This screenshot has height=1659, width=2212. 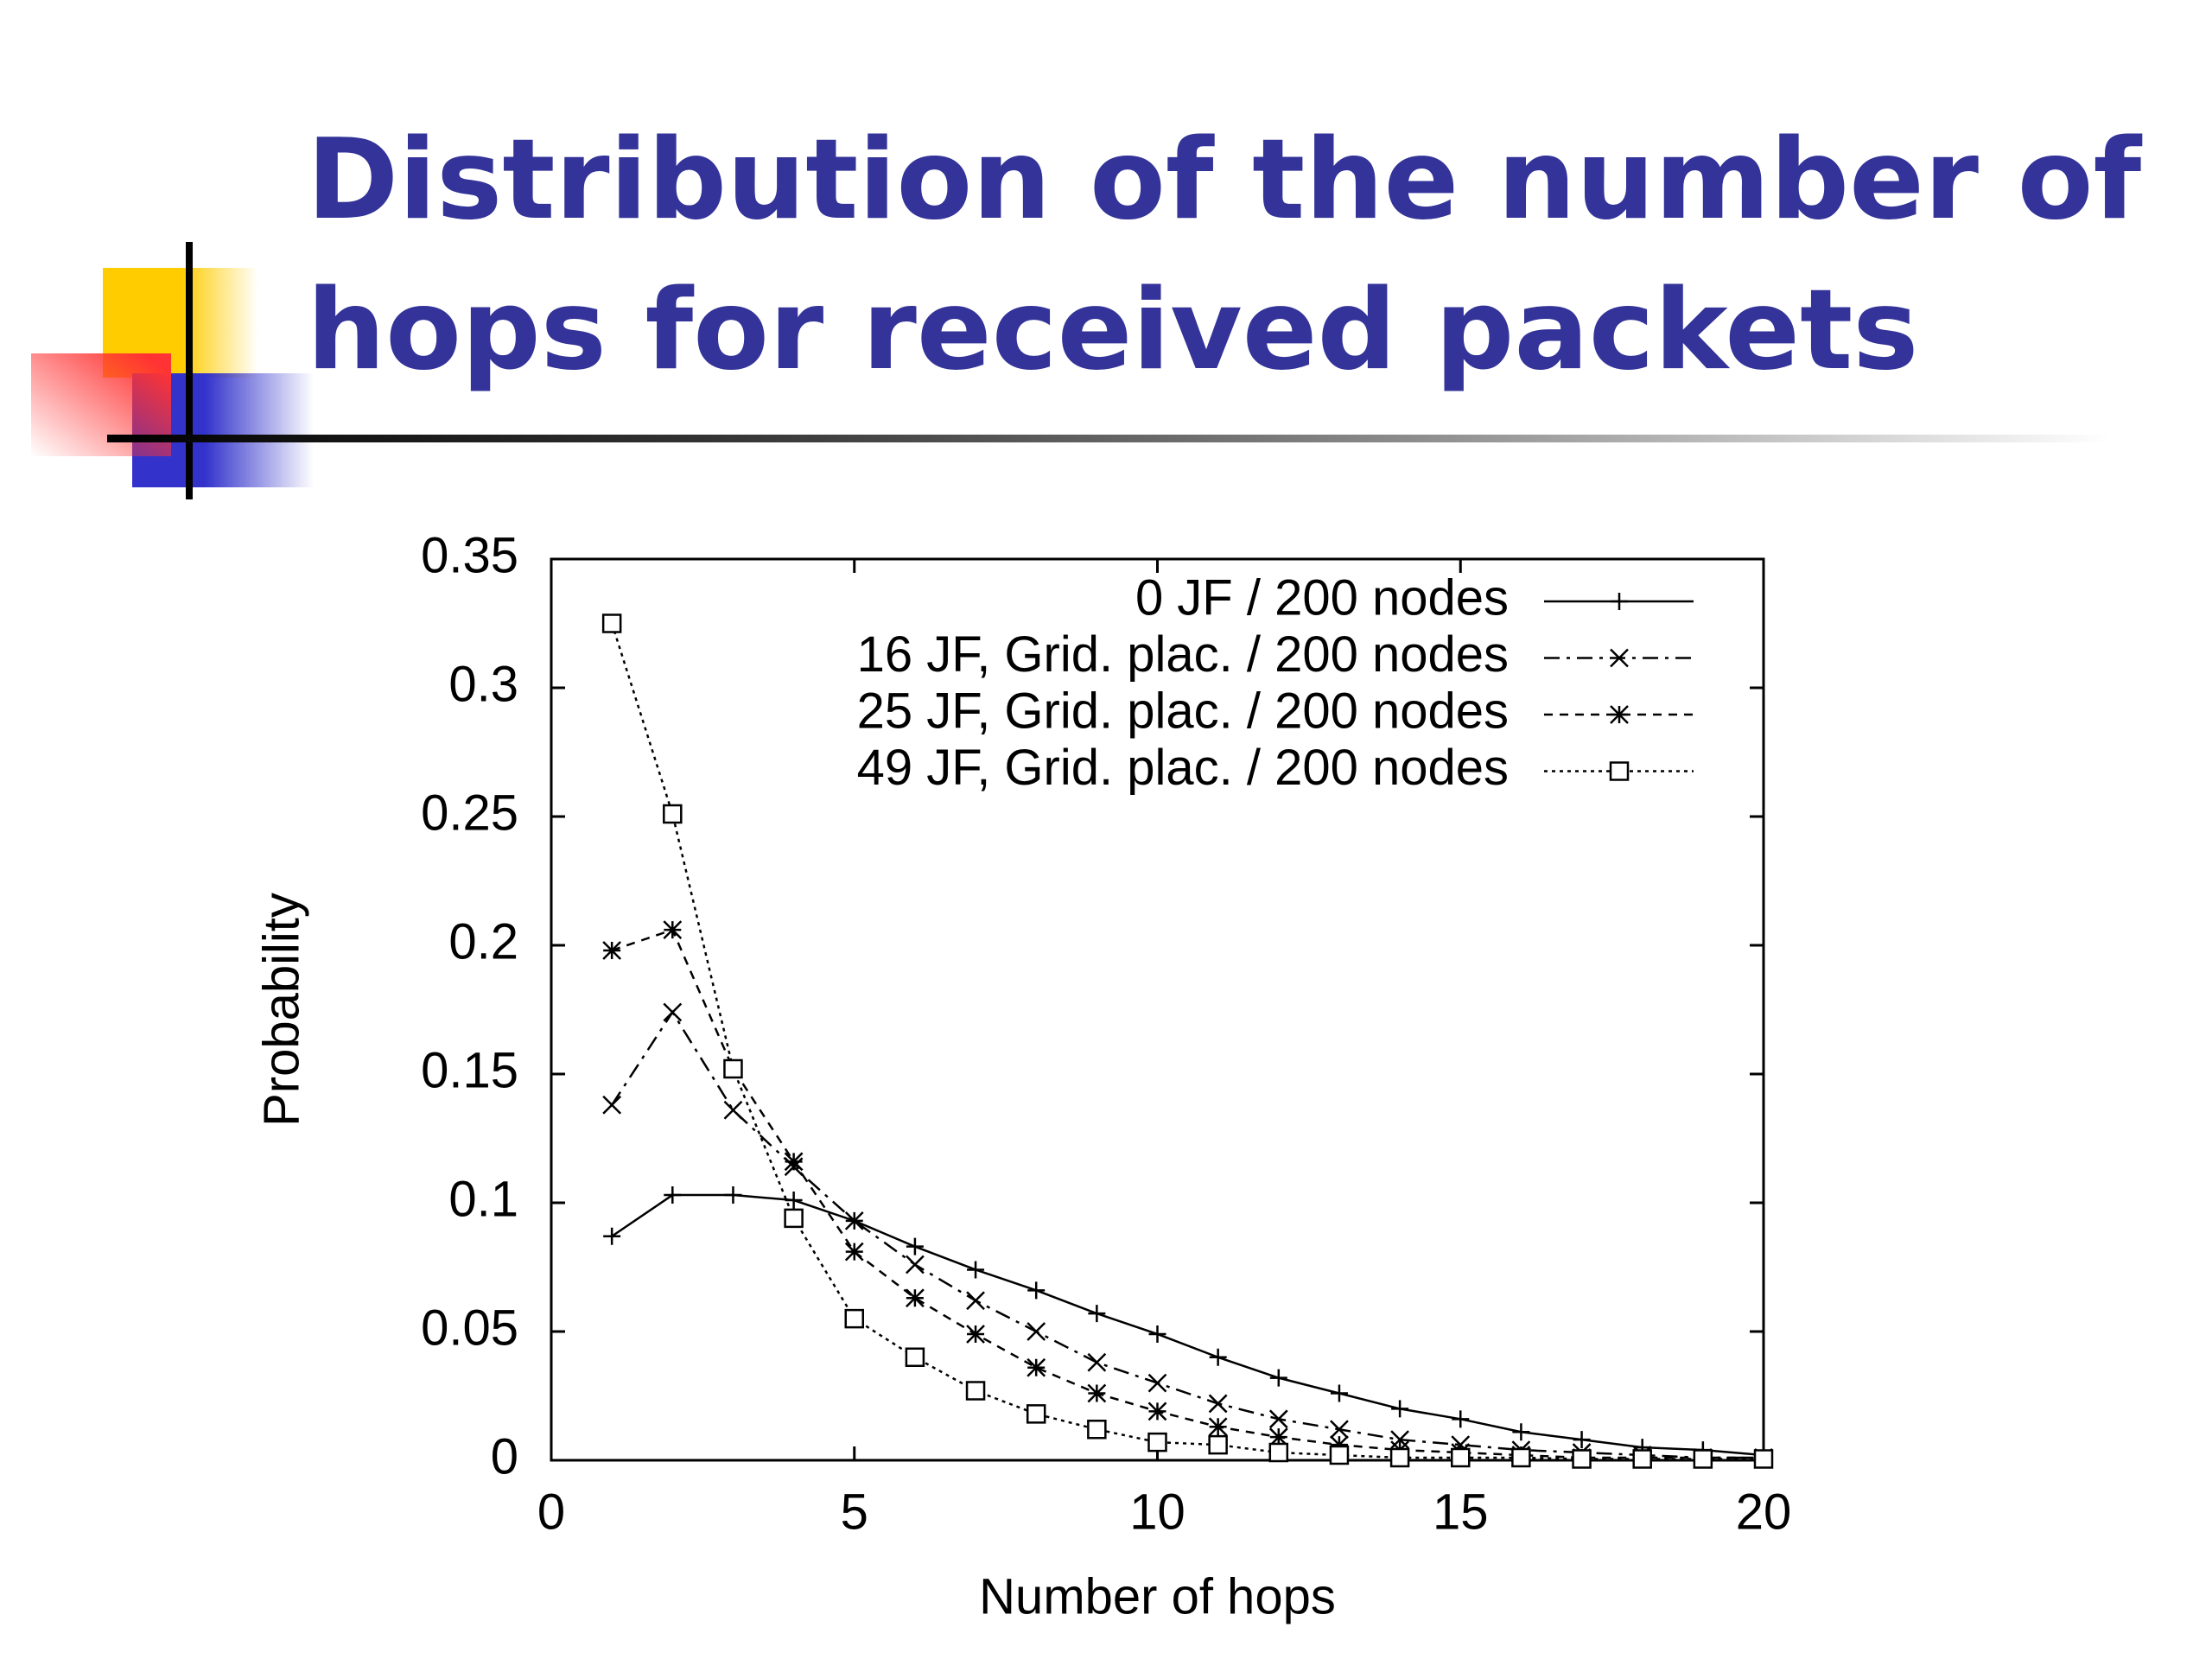 I want to click on y-tick-label: 0.35, so click(x=469, y=555).